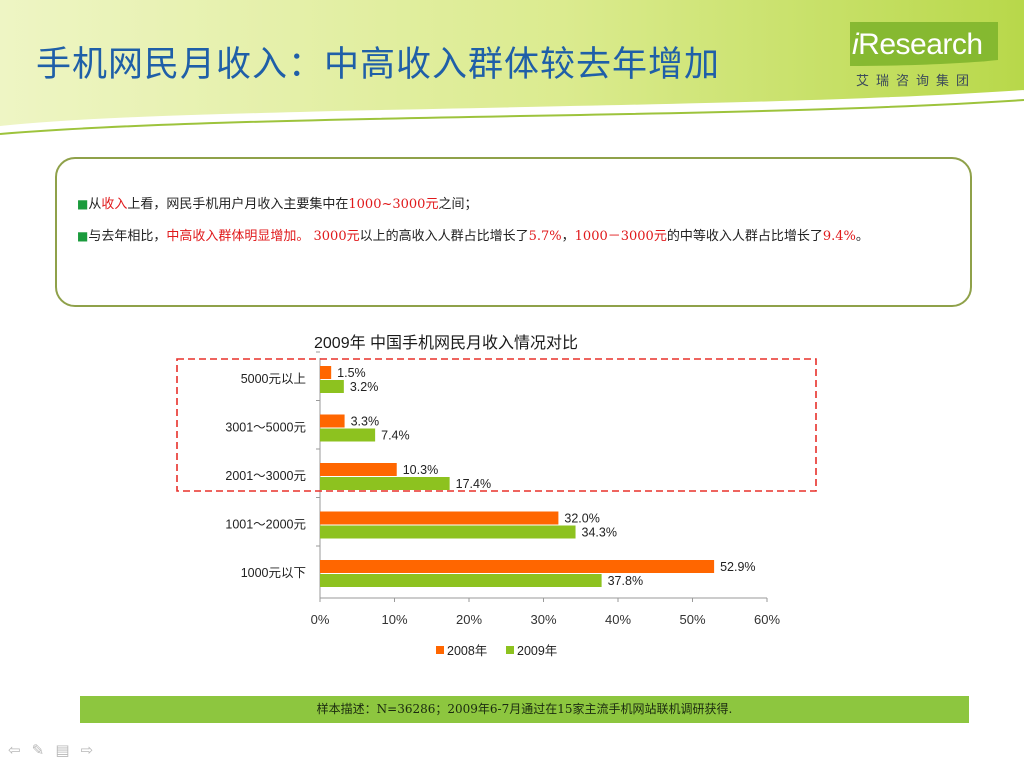 The width and height of the screenshot is (1024, 768). Describe the element at coordinates (238, 204) in the screenshot. I see `b1-c: 上看，网民手机用户月收入主要集中在` at that location.